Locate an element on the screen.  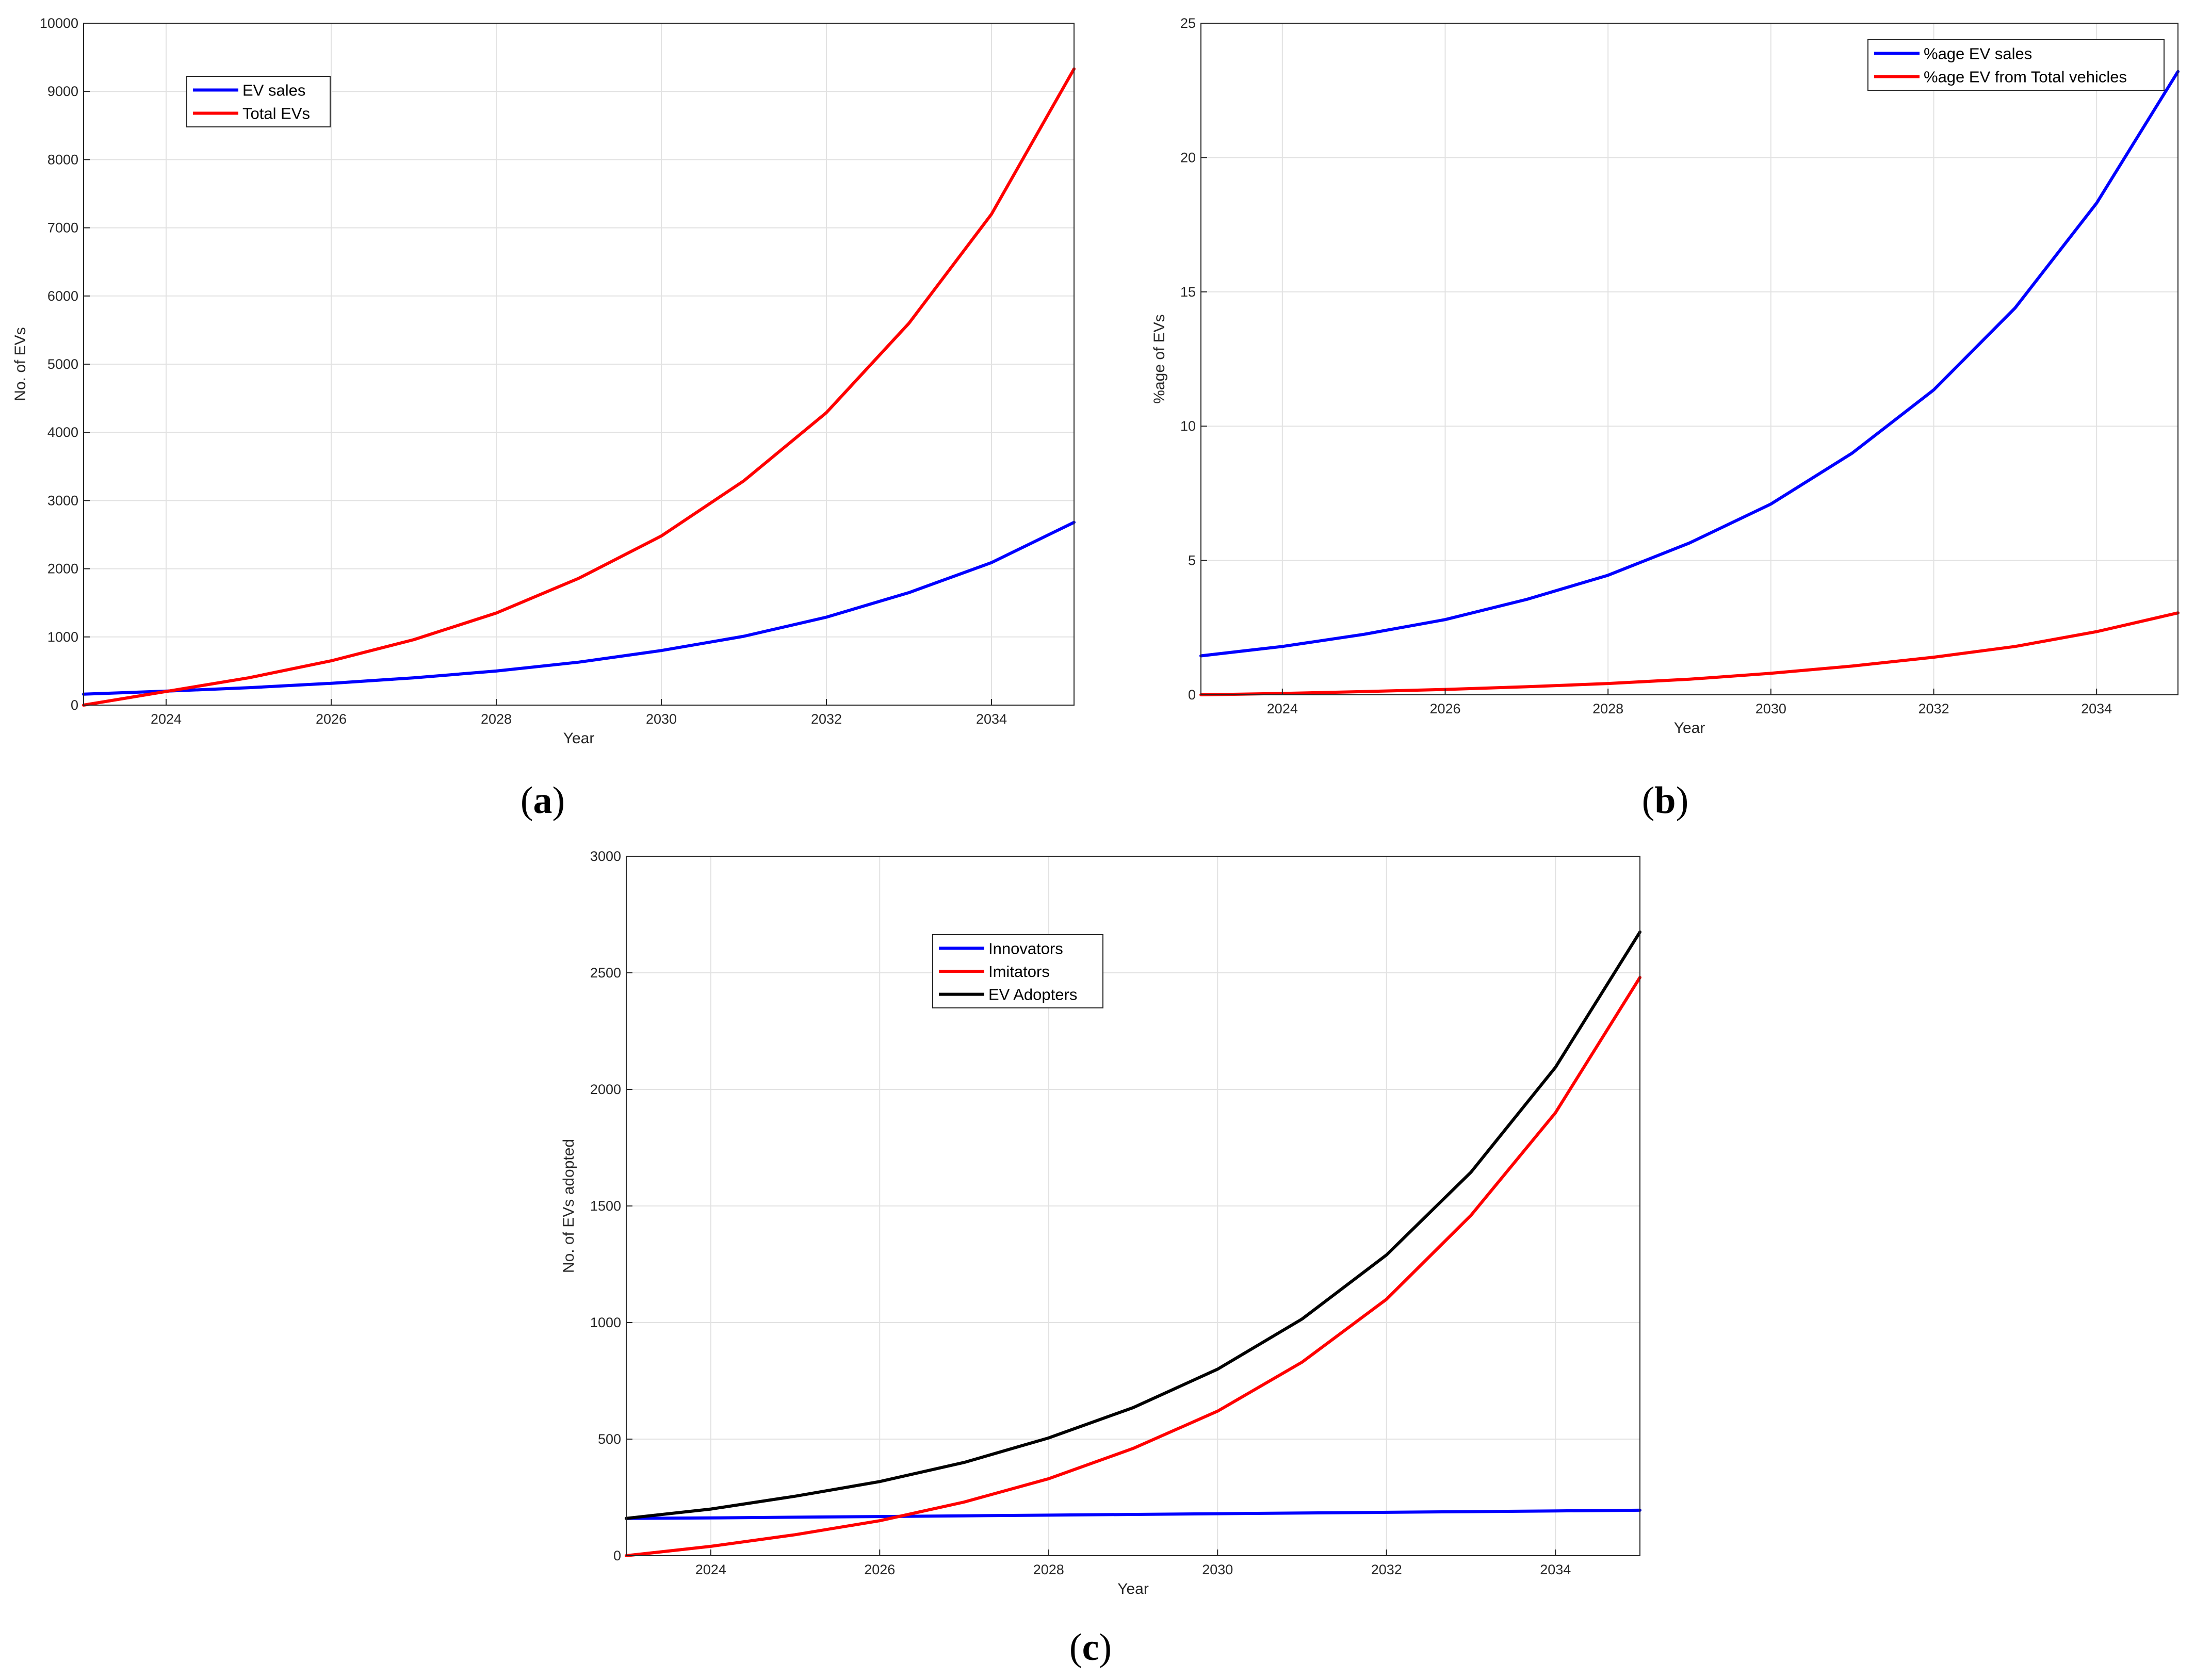
plot-c-x-axis-title: Year is located at coordinates (1133, 1588).